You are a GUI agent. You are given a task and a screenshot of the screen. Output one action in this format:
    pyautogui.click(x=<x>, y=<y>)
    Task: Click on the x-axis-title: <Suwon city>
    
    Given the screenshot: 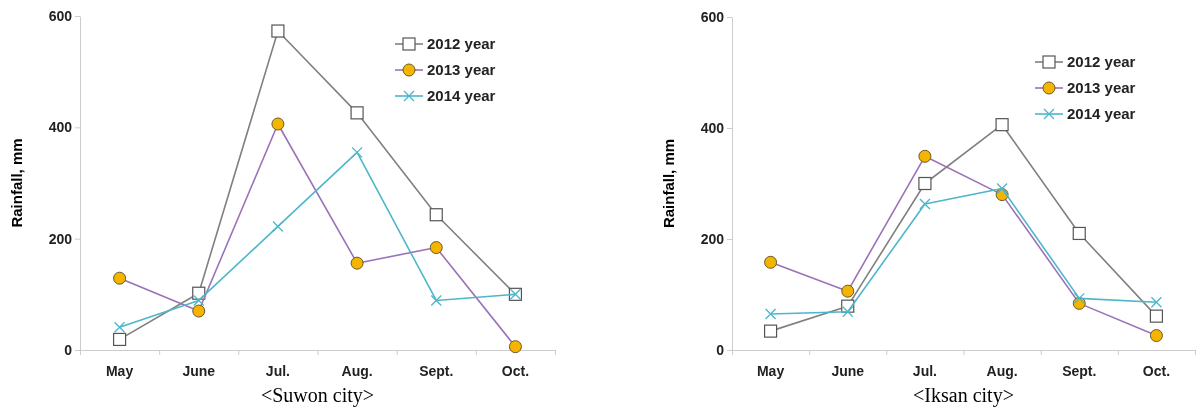 What is the action you would take?
    pyautogui.click(x=317, y=395)
    